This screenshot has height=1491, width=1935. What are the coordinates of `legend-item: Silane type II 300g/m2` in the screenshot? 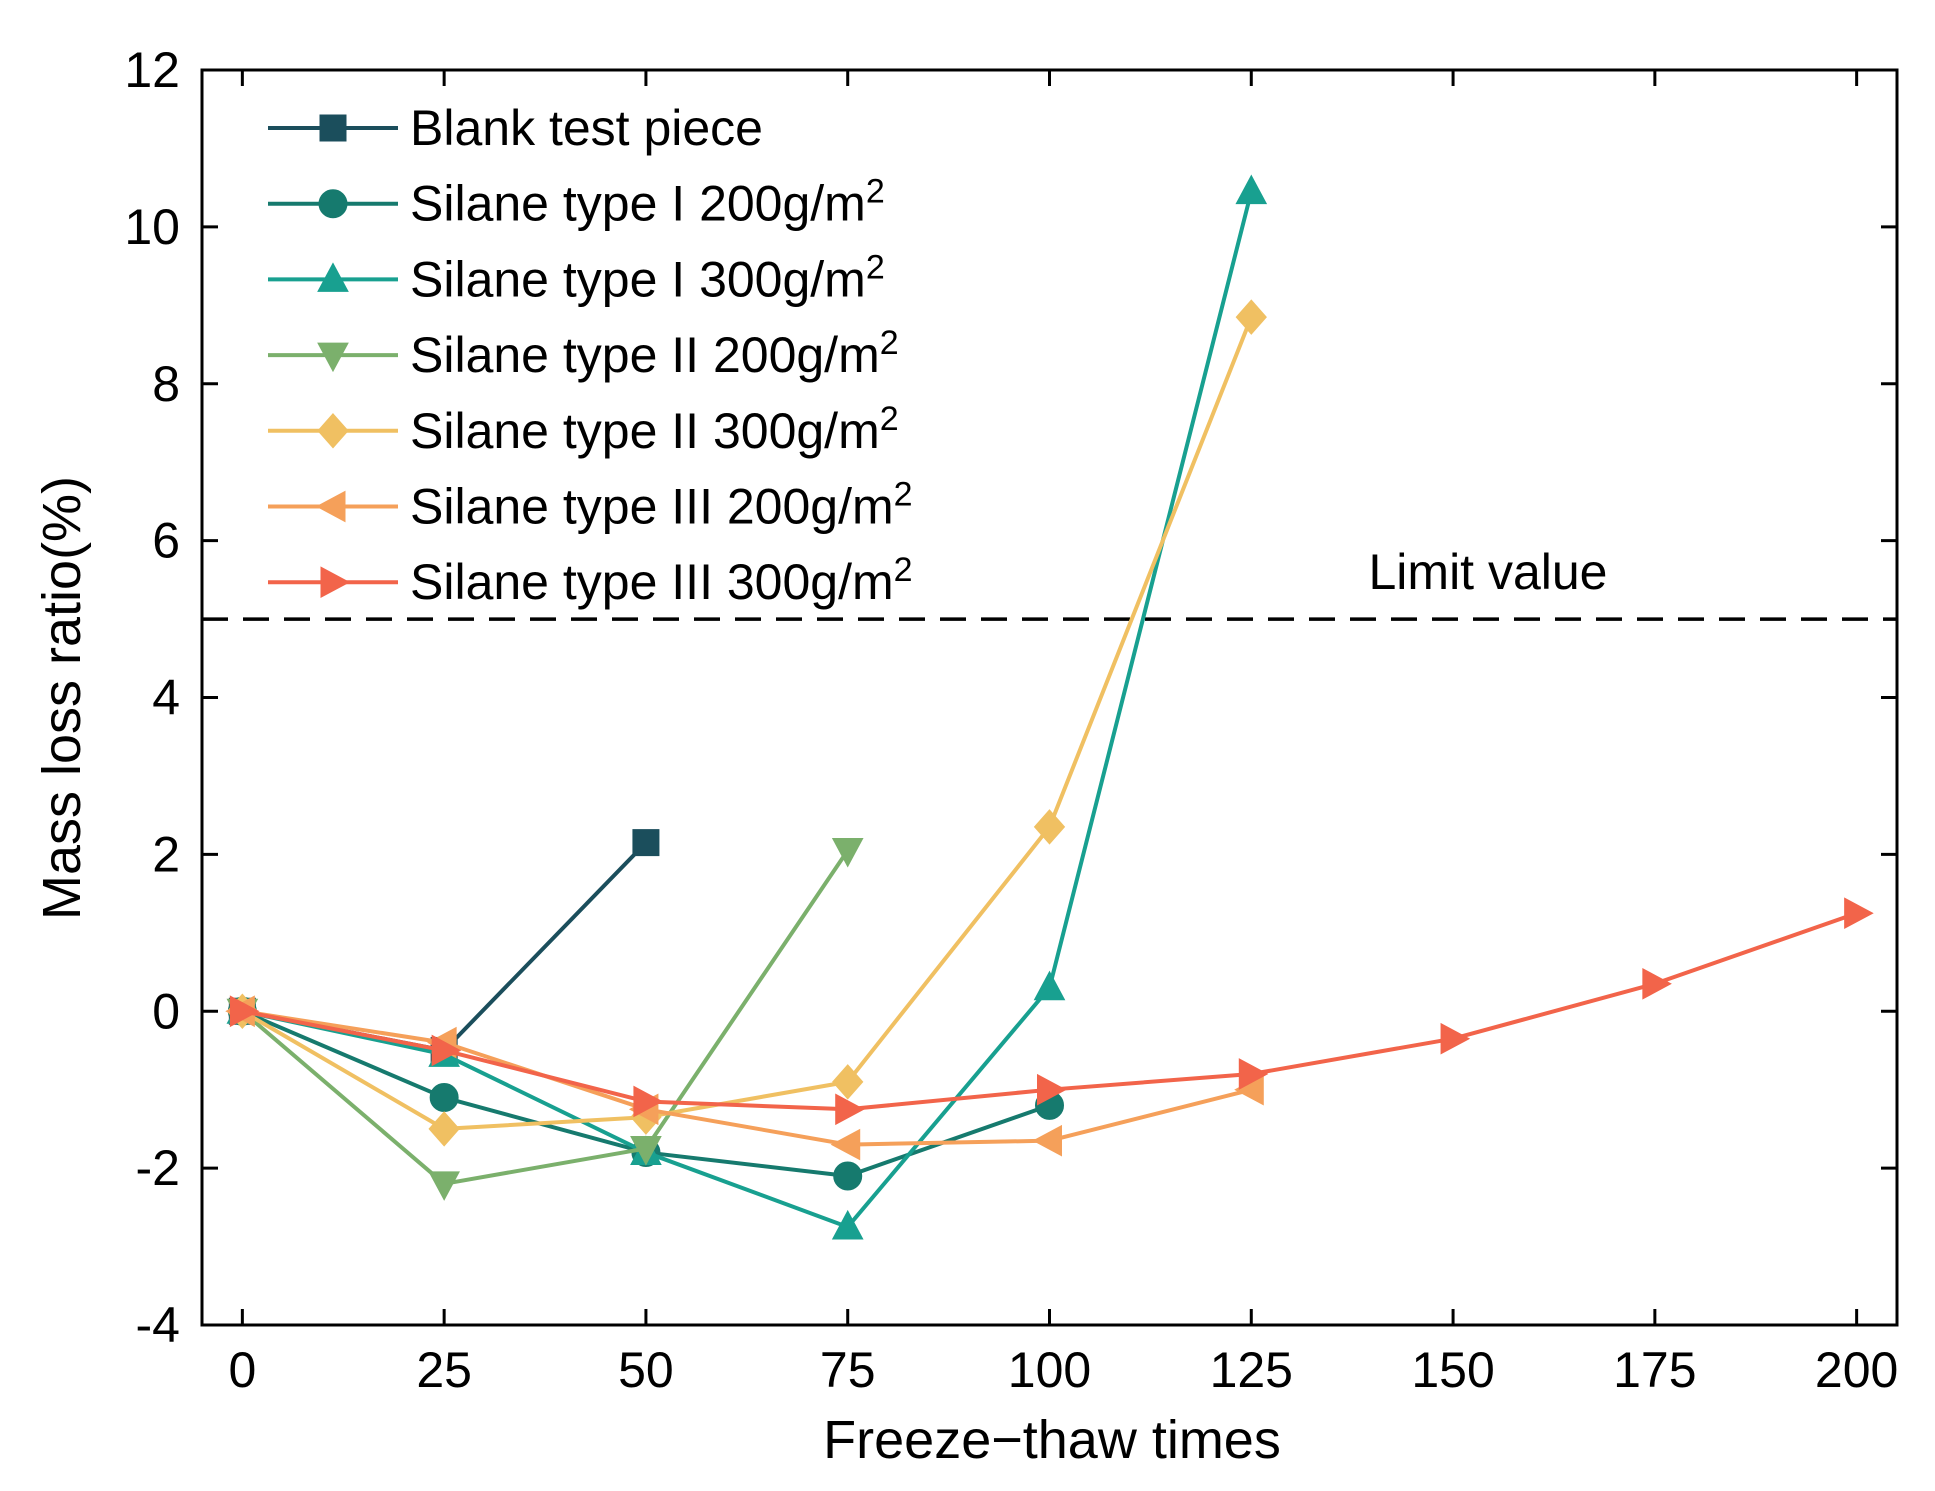 It's located at (583, 429).